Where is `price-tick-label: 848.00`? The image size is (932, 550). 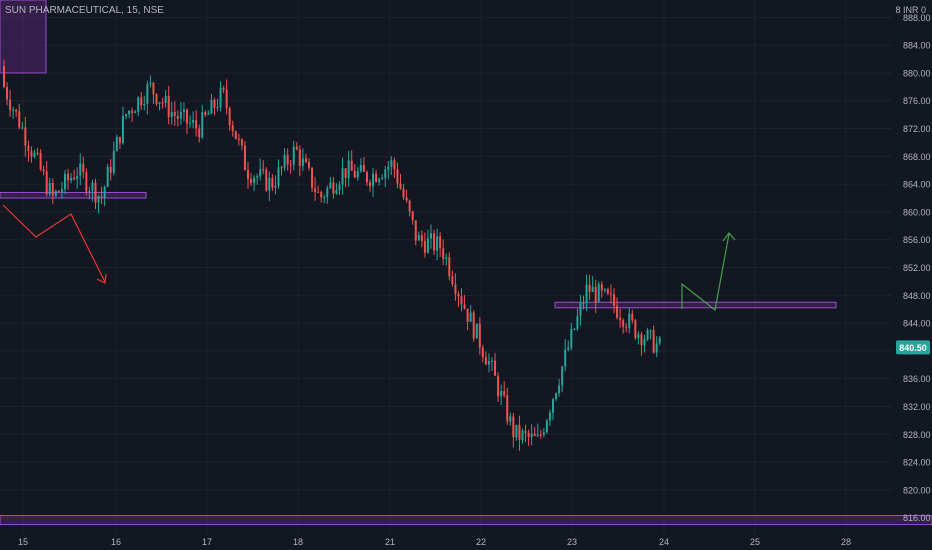 price-tick-label: 848.00 is located at coordinates (917, 296).